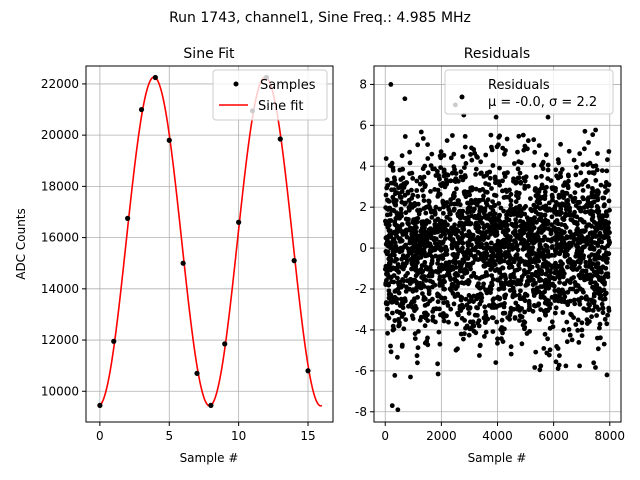 The image size is (640, 480). Describe the element at coordinates (553, 436) in the screenshot. I see `residuals-xtick-label: 6000` at that location.